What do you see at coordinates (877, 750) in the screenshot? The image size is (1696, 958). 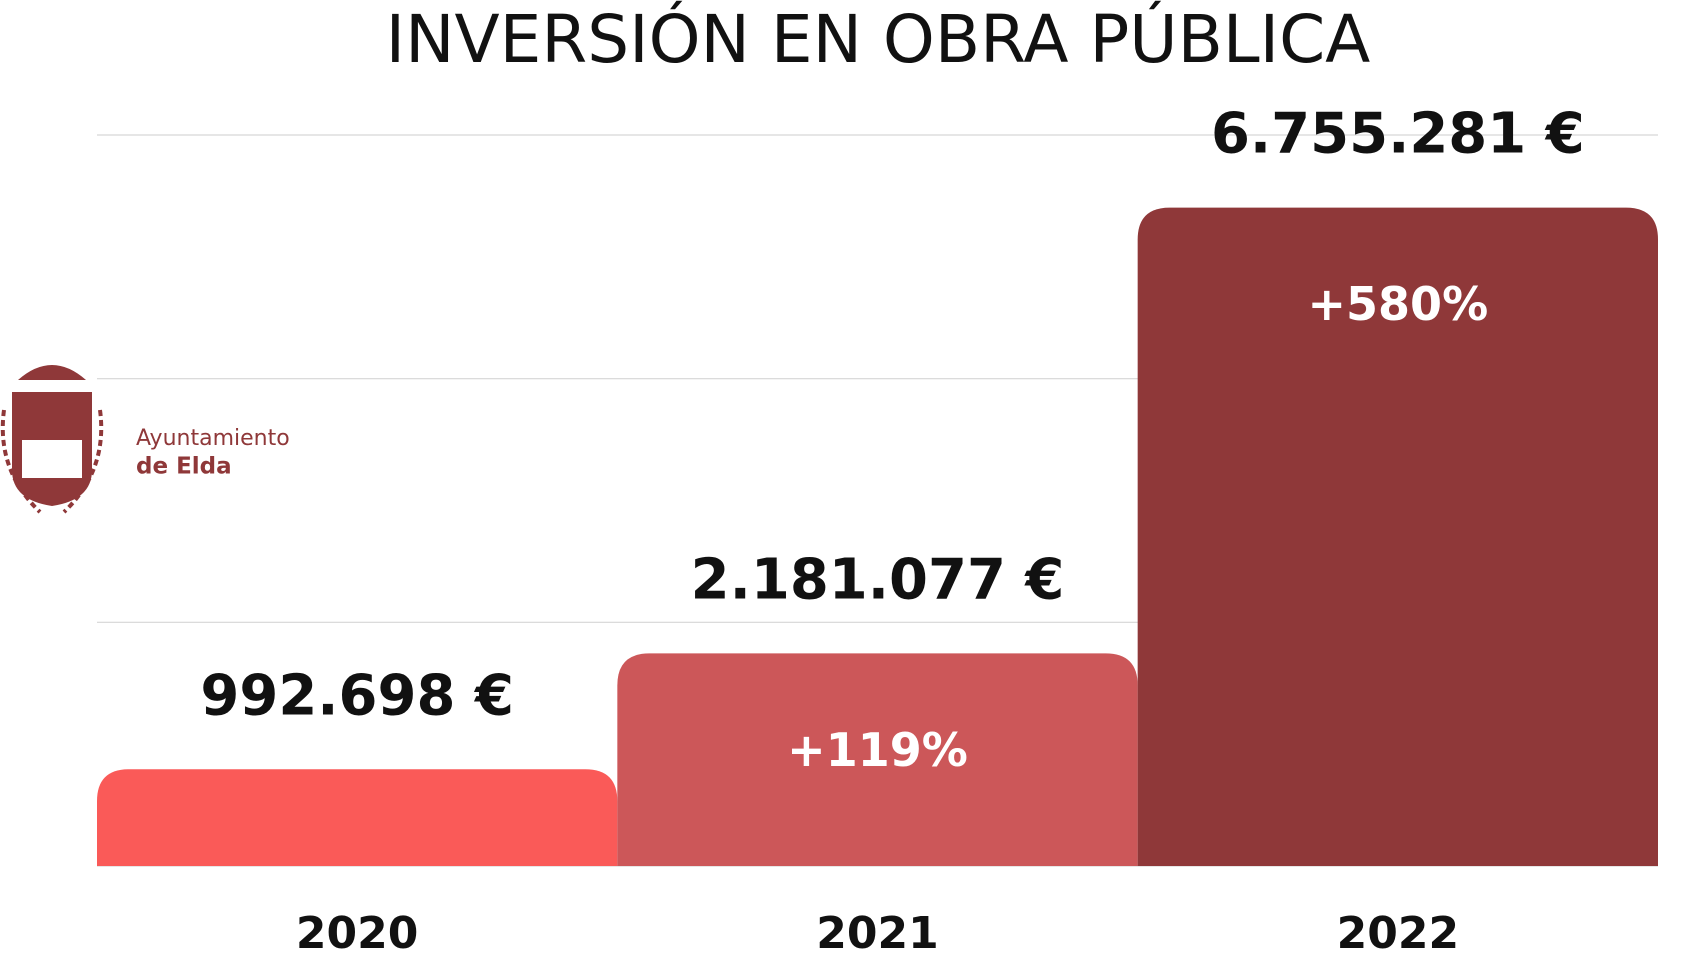 I see `growth-label: +119%` at bounding box center [877, 750].